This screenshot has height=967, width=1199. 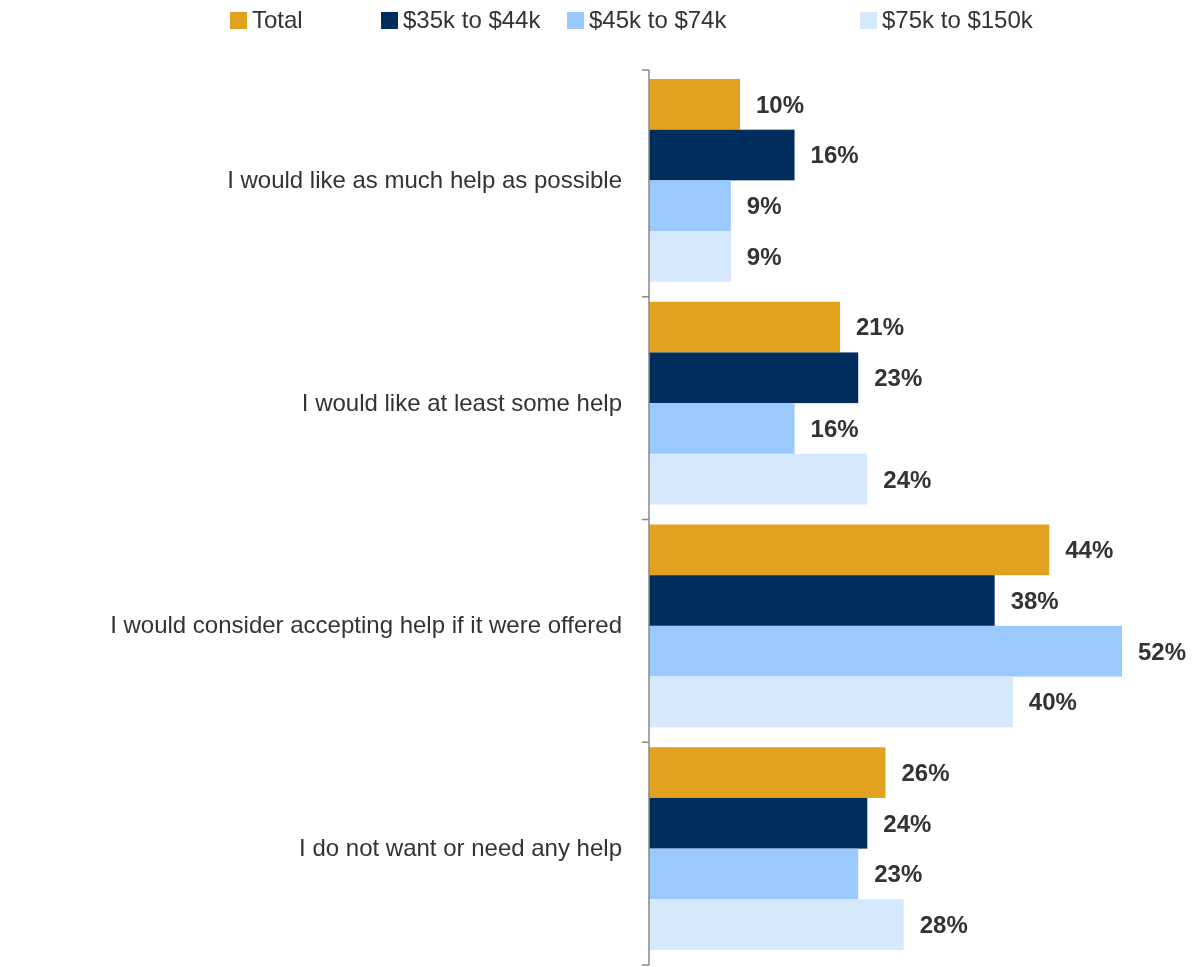 I want to click on y-tick-label: I do not want or need any help, so click(x=460, y=848).